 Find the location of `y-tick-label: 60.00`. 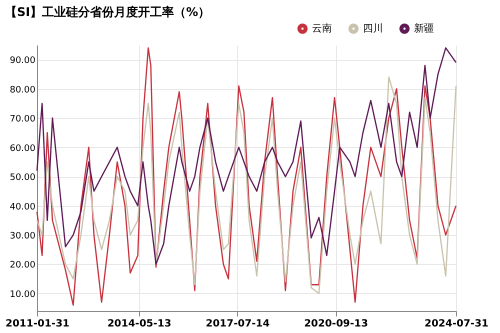

y-tick-label: 60.00 is located at coordinates (23, 149).